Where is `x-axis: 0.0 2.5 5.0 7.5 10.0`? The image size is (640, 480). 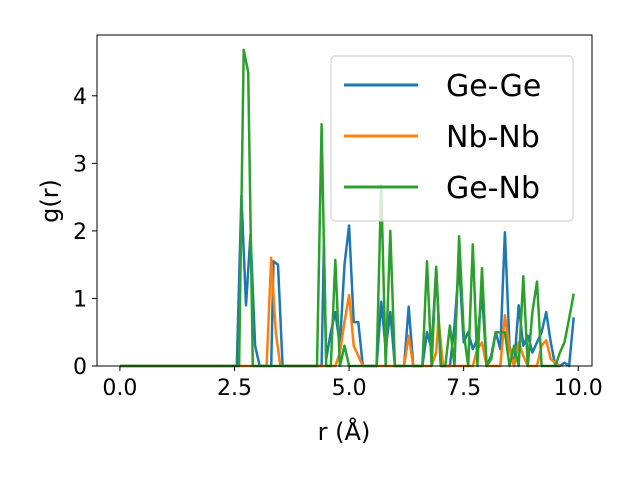 x-axis: 0.0 2.5 5.0 7.5 10.0 is located at coordinates (352, 383).